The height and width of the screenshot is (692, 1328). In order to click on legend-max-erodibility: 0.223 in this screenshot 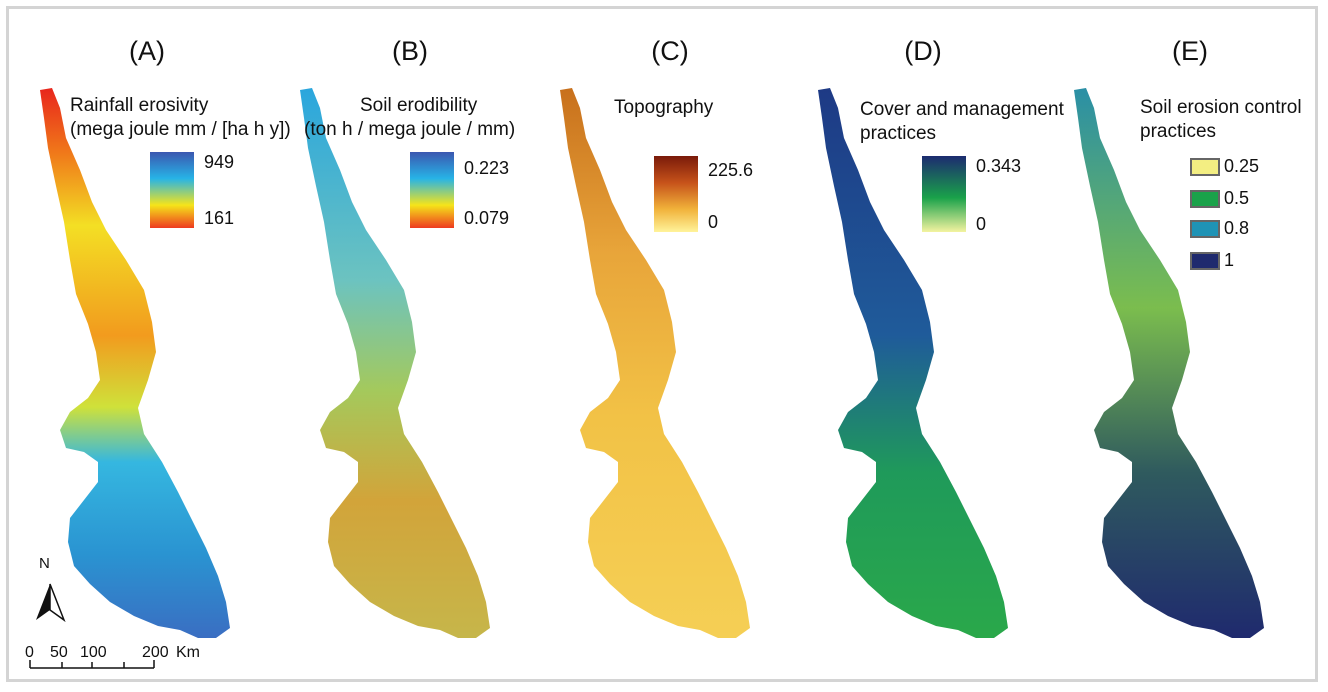, I will do `click(487, 168)`.